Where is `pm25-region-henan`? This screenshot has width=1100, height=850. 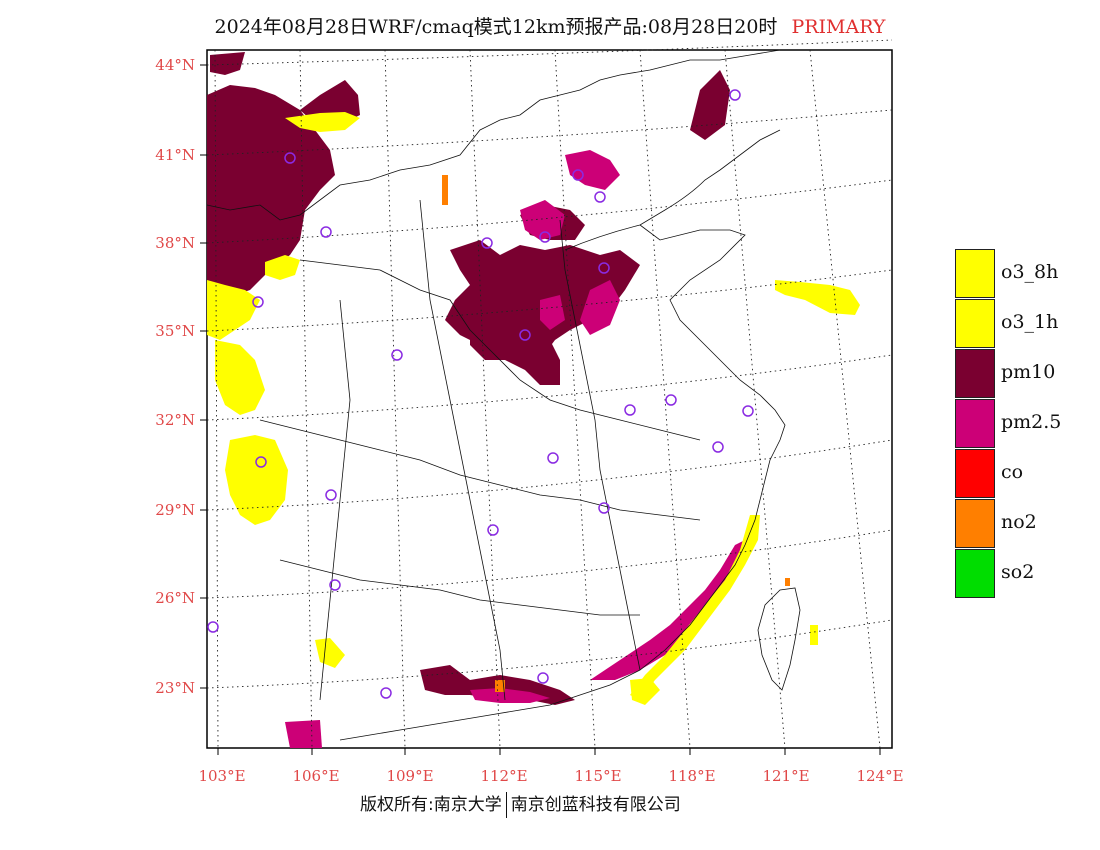 pm25-region-henan is located at coordinates (552, 312).